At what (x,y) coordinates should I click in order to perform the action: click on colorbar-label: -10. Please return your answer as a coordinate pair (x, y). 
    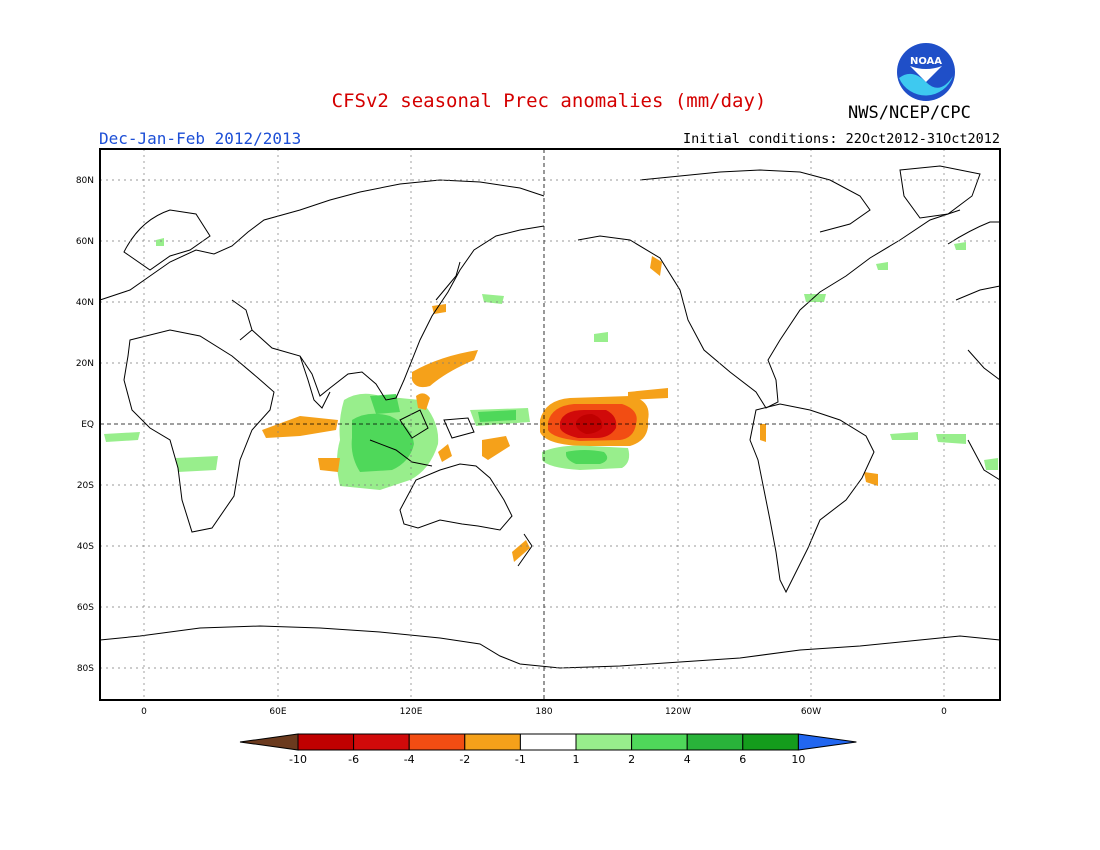
    Looking at the image, I should click on (298, 759).